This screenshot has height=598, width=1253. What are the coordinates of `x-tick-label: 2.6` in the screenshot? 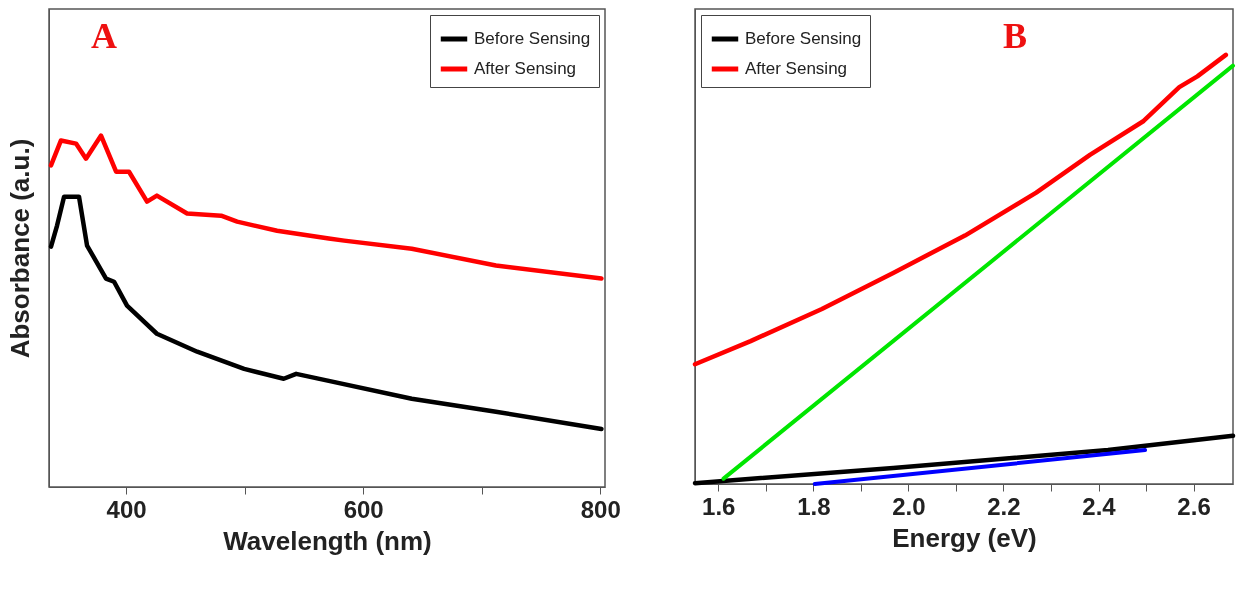 It's located at (1194, 506).